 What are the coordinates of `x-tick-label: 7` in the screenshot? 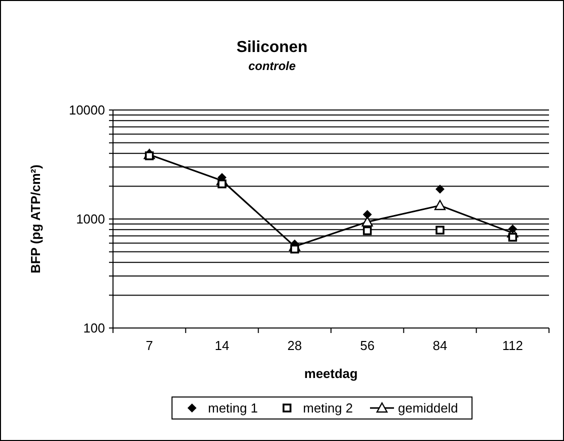 It's located at (149, 345).